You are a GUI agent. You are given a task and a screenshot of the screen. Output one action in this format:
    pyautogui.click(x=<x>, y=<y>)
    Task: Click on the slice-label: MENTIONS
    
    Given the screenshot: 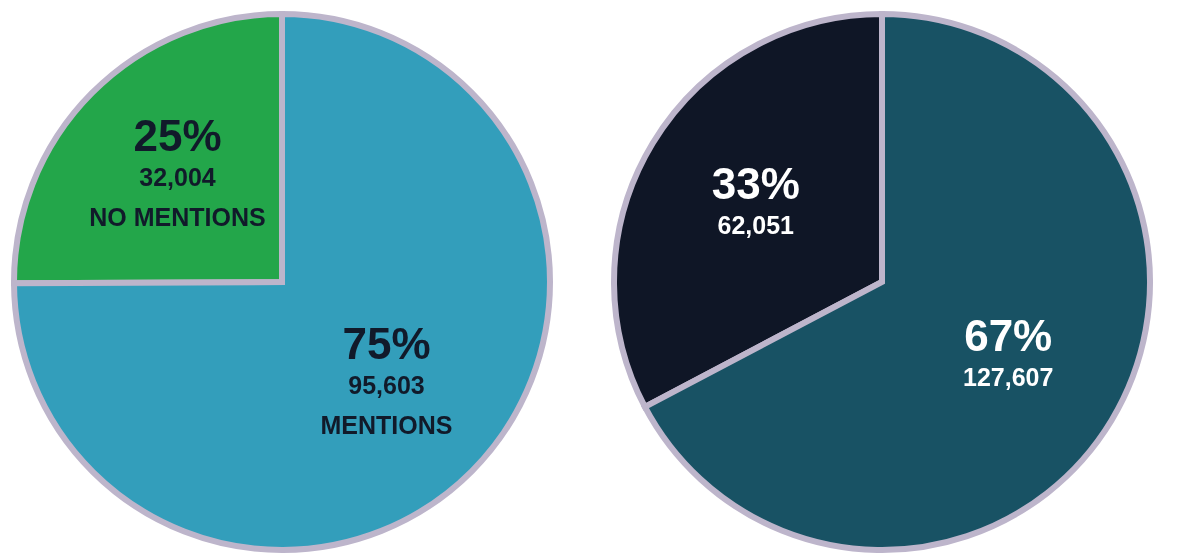 What is the action you would take?
    pyautogui.click(x=386, y=424)
    